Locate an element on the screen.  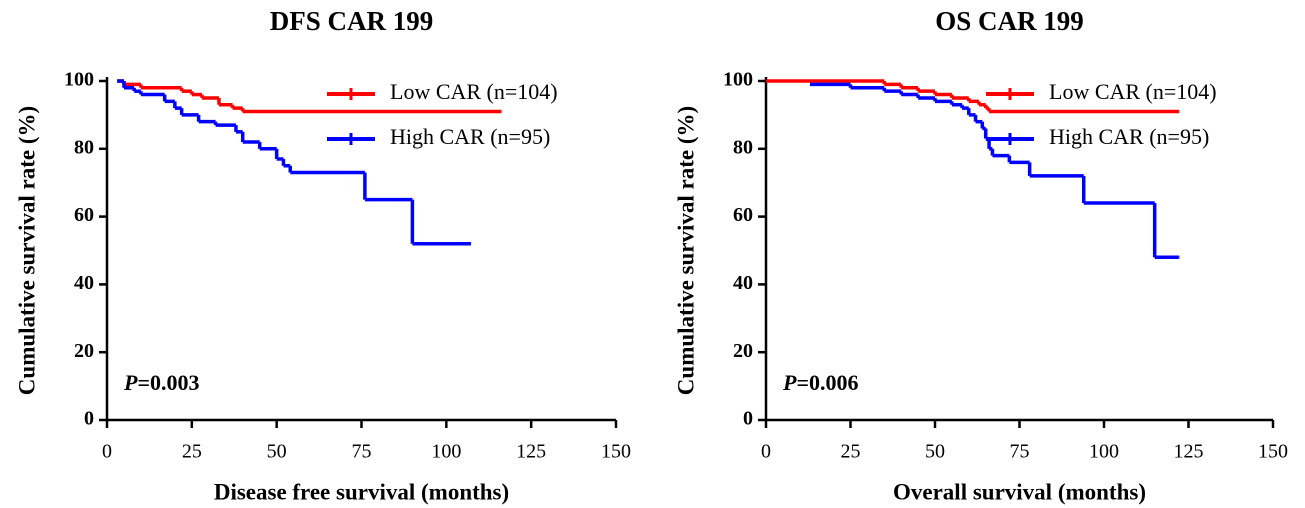
p-value-annotation: P=0.003 is located at coordinates (161, 382).